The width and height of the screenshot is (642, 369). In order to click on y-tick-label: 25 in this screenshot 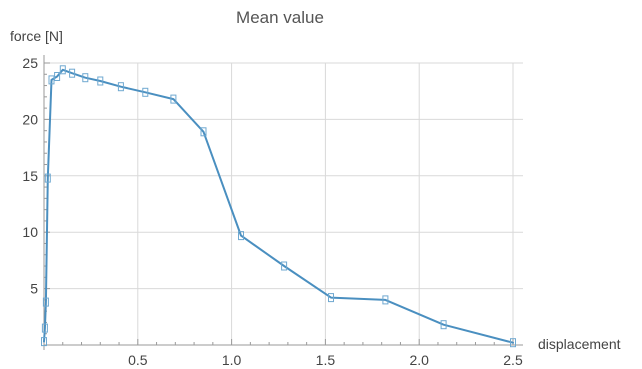, I will do `click(30, 63)`.